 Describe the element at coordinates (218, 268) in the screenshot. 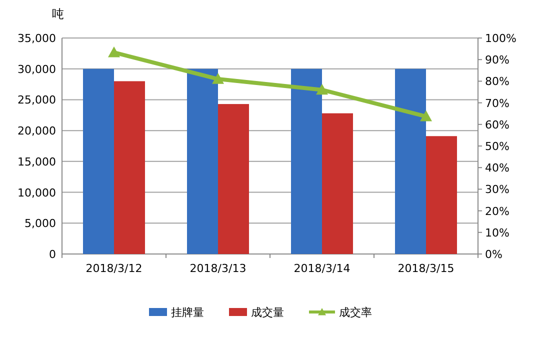

I see `x-tick-label: 2018/3/13` at that location.